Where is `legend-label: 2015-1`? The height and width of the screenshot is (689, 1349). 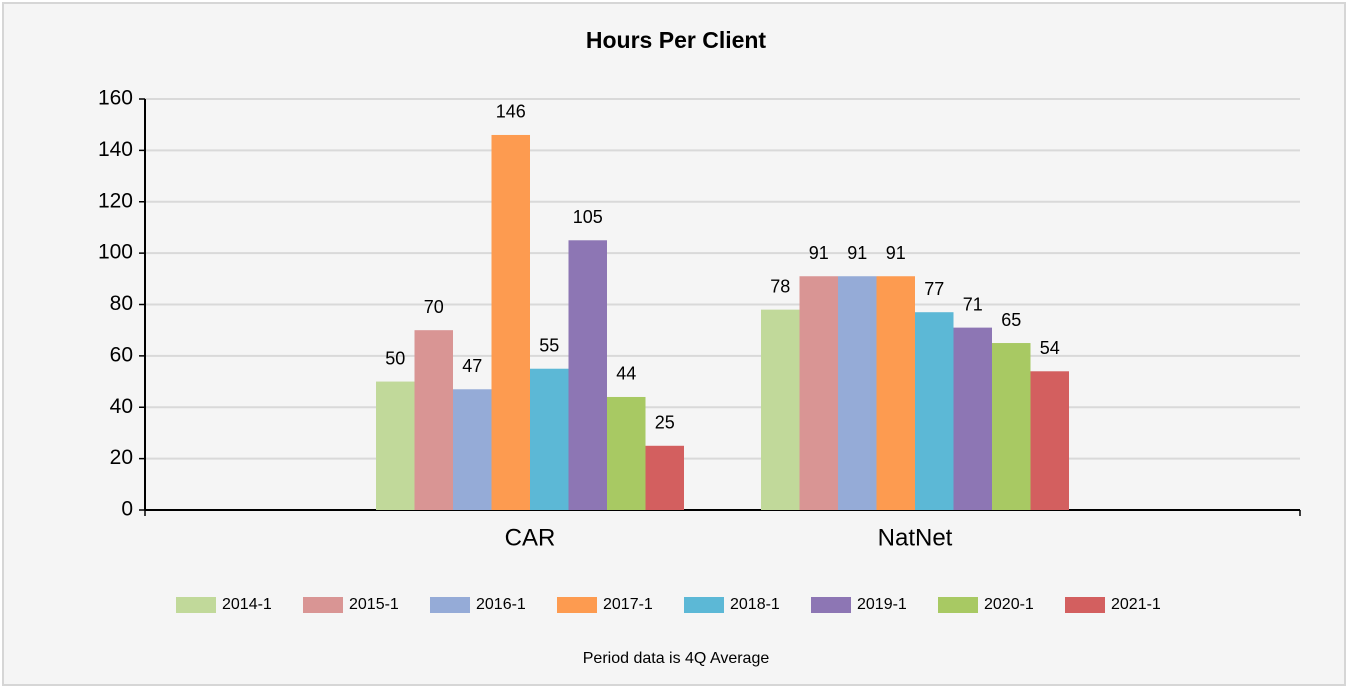
legend-label: 2015-1 is located at coordinates (374, 604).